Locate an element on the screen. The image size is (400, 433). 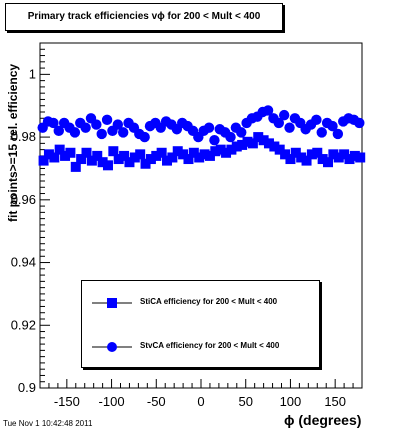
y-tick-label: 0.98 is located at coordinates (23, 136).